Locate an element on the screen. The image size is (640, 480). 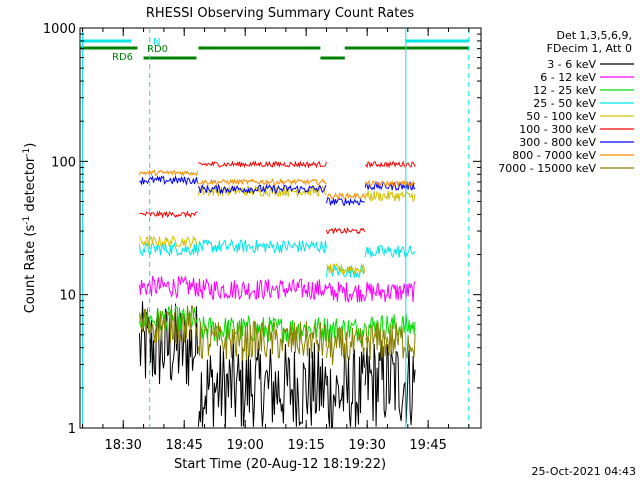
chart-title: RHESSI Observing Summary Count Rates is located at coordinates (280, 13).